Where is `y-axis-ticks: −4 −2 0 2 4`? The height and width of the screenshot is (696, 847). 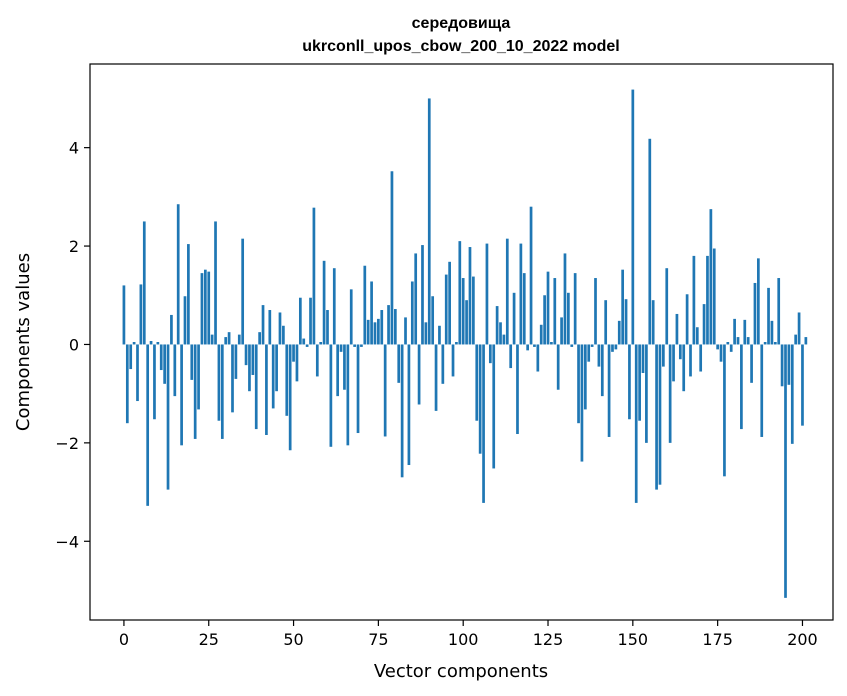 y-axis-ticks: −4 −2 0 2 4 is located at coordinates (72, 345).